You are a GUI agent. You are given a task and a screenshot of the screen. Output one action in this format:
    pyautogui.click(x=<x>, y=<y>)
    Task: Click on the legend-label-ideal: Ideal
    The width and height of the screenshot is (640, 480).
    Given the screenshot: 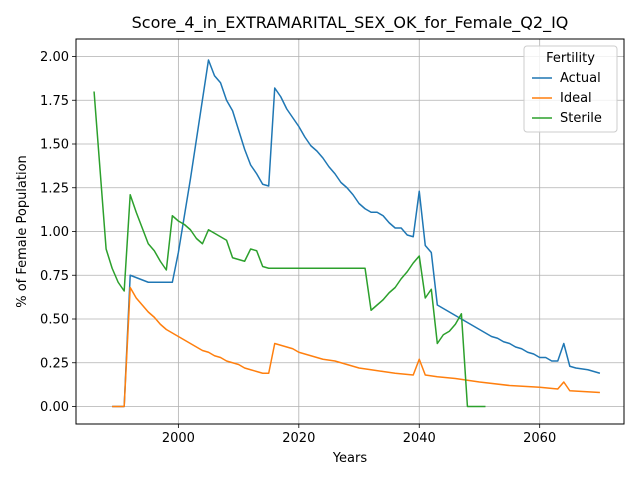 What is the action you would take?
    pyautogui.click(x=576, y=98)
    